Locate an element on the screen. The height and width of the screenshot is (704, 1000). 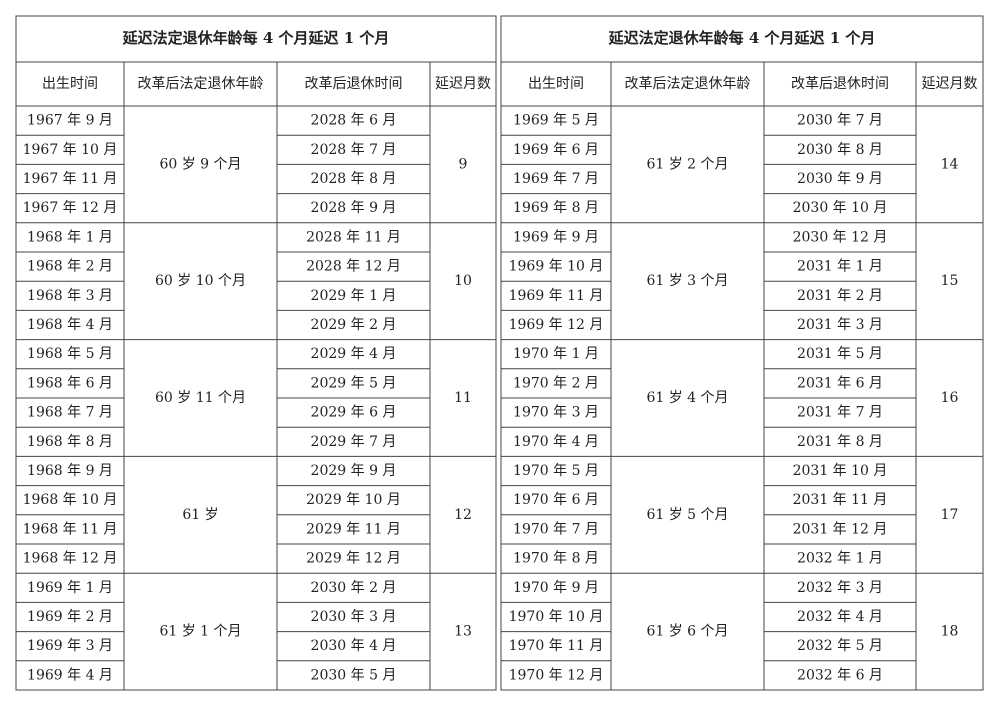
birth-cell: 1967 年 12 月 is located at coordinates (70, 208).